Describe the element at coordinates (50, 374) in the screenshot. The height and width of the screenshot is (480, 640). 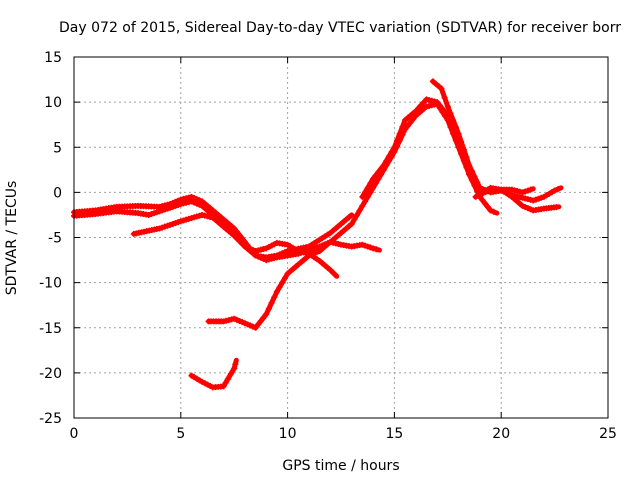
I see `y-tick-label: -20` at that location.